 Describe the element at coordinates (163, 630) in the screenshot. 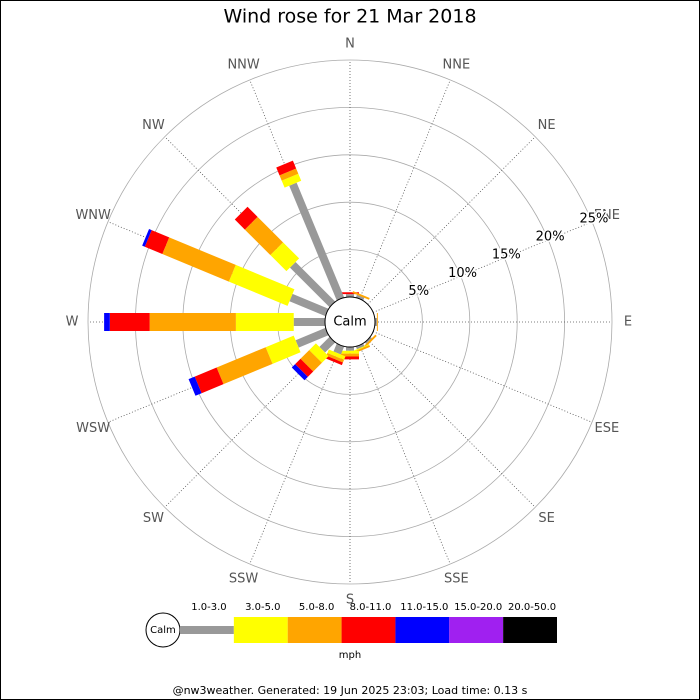

I see `legend-calm-label: Calm` at that location.